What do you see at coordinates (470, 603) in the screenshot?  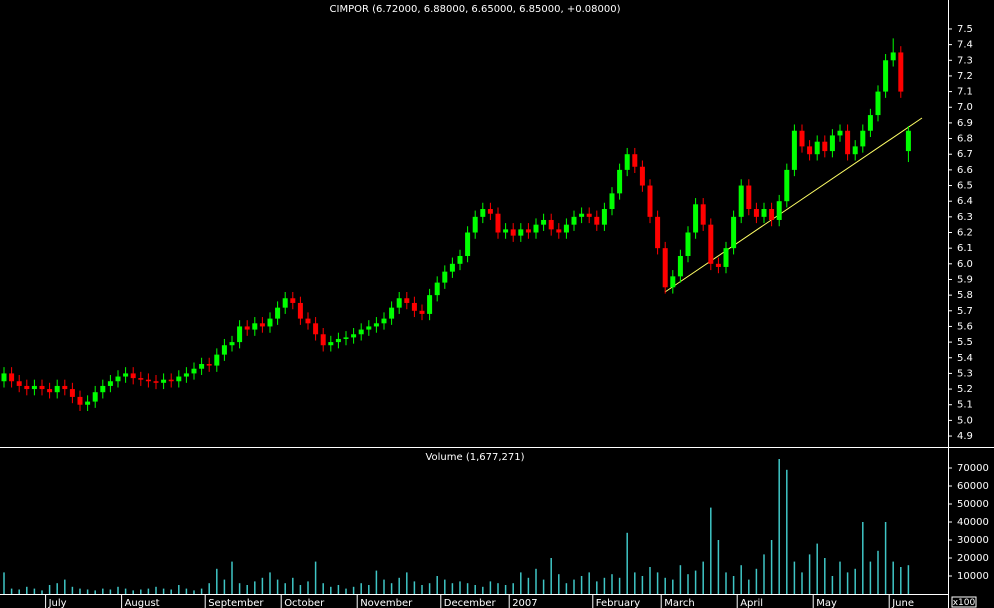 I see `x-tick-label: December` at bounding box center [470, 603].